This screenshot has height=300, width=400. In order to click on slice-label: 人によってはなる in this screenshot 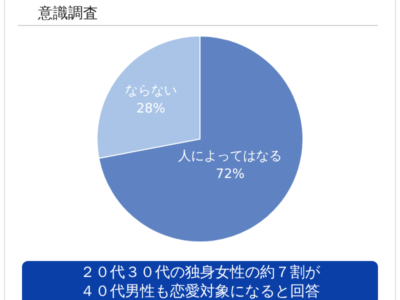, I will do `click(230, 156)`.